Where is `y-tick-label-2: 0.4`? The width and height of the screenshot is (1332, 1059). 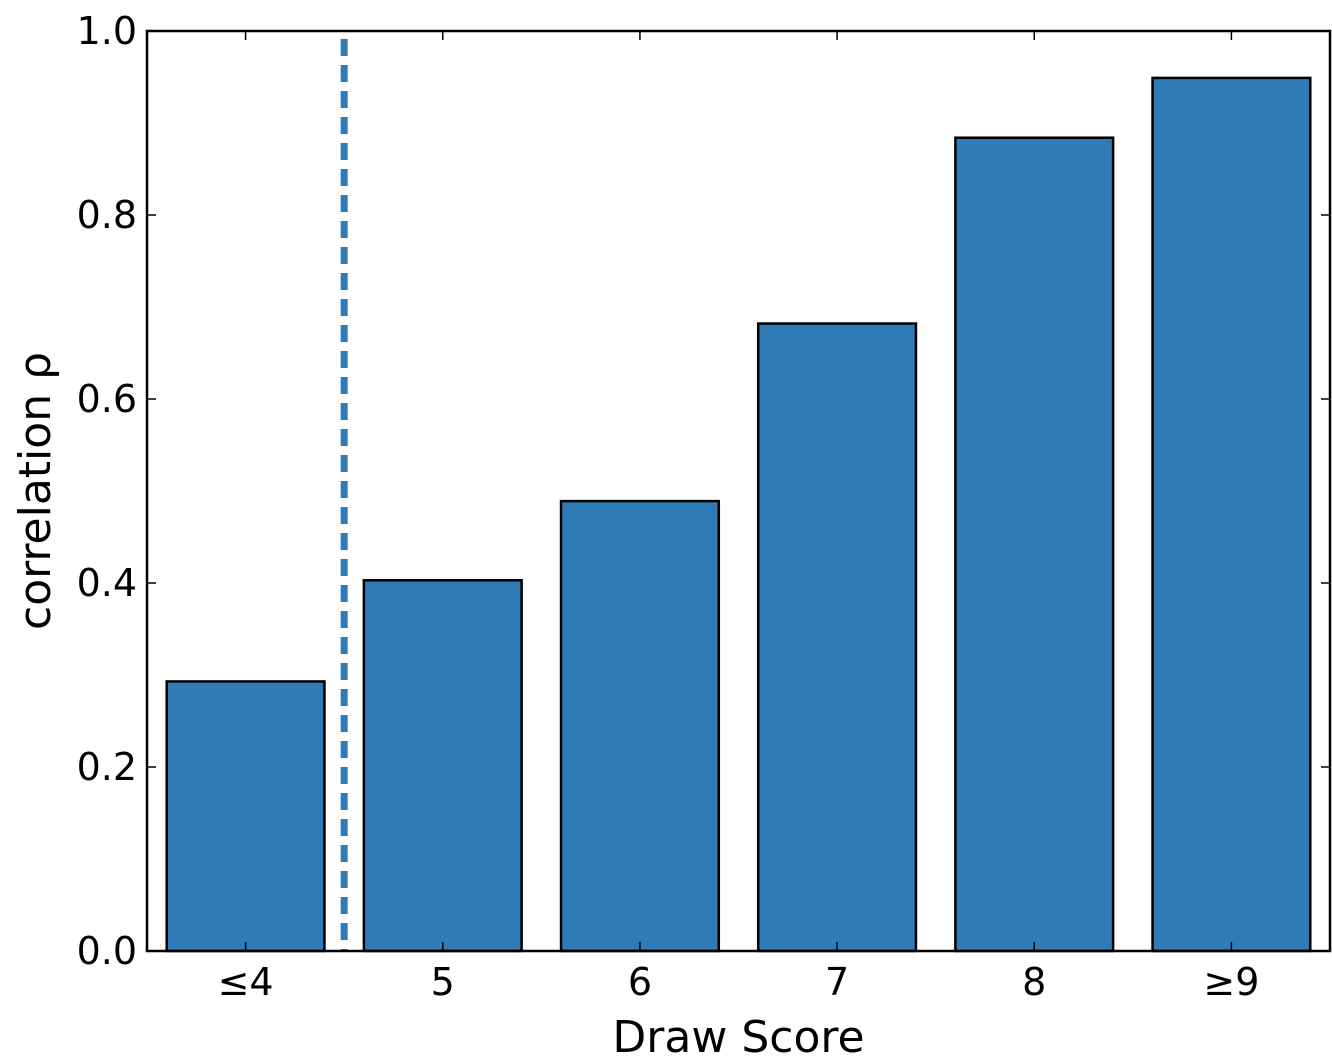 y-tick-label-2: 0.4 is located at coordinates (107, 583).